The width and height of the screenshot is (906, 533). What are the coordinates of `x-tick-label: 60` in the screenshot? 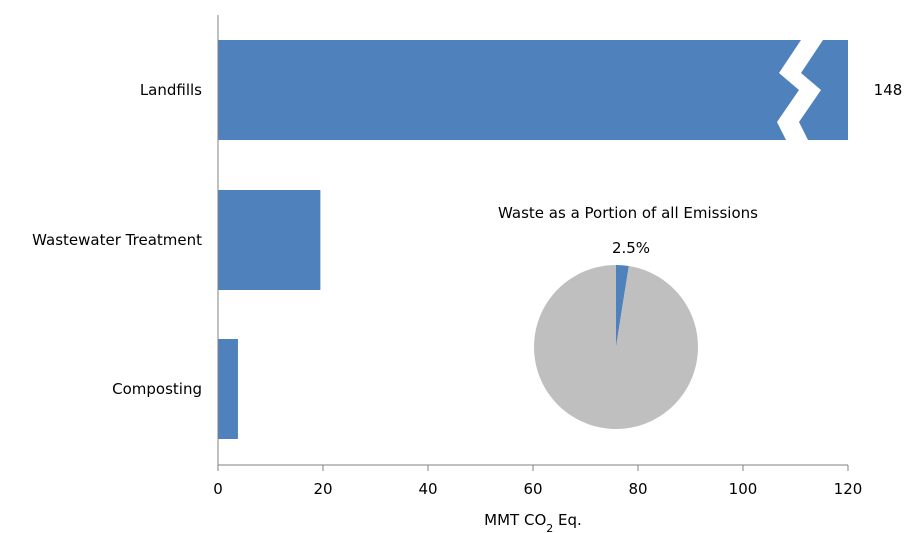 It's located at (532, 489).